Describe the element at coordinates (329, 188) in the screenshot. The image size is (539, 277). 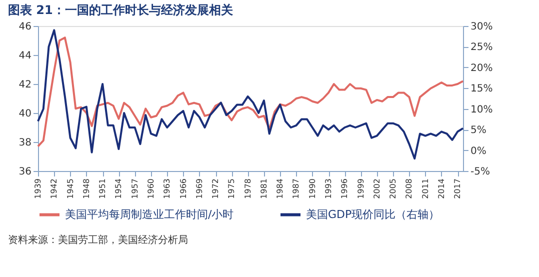
I see `x-tick-label: 1993` at that location.